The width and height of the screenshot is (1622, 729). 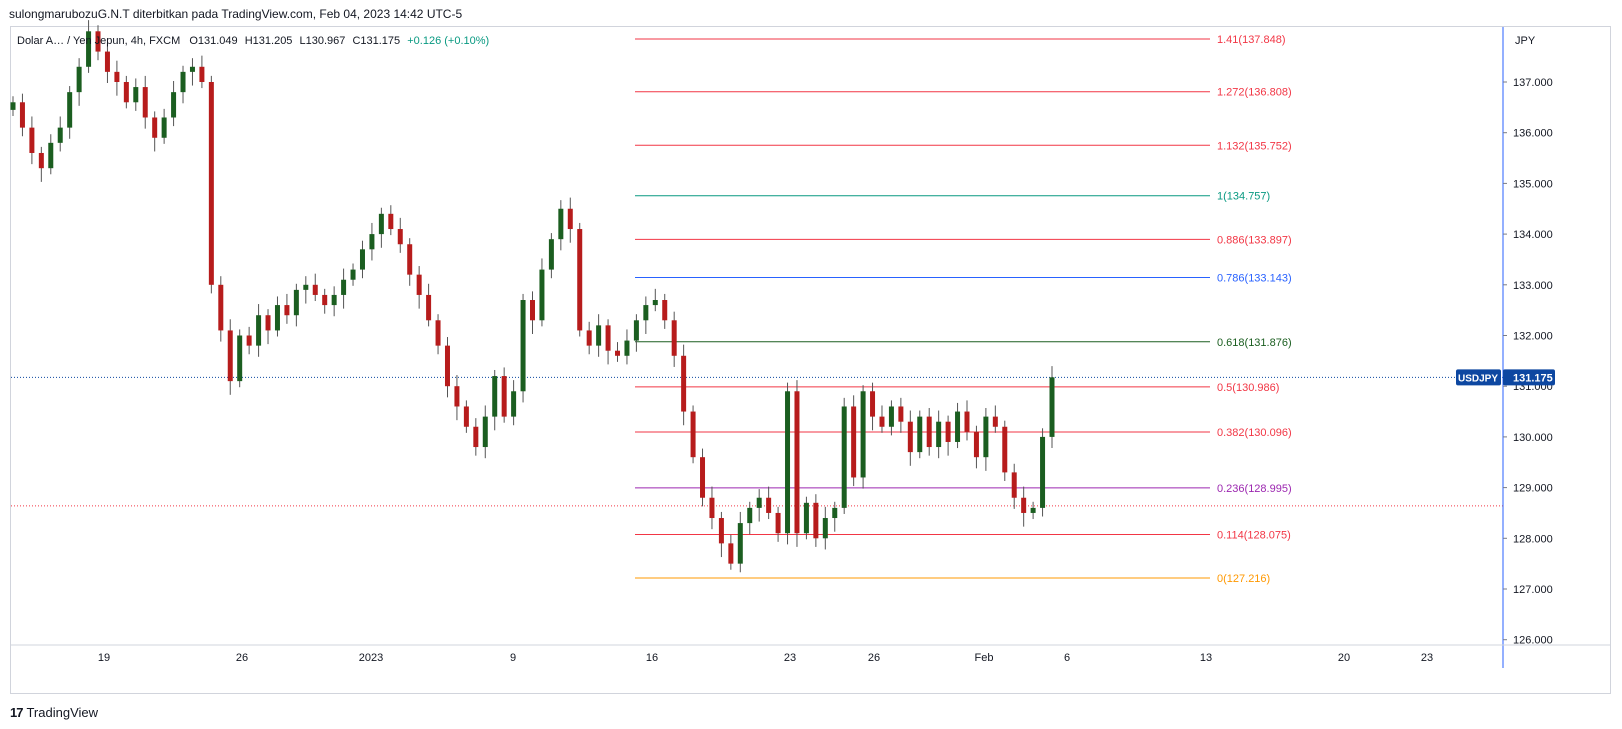 What do you see at coordinates (652, 658) in the screenshot?
I see `time-tick-label: 16` at bounding box center [652, 658].